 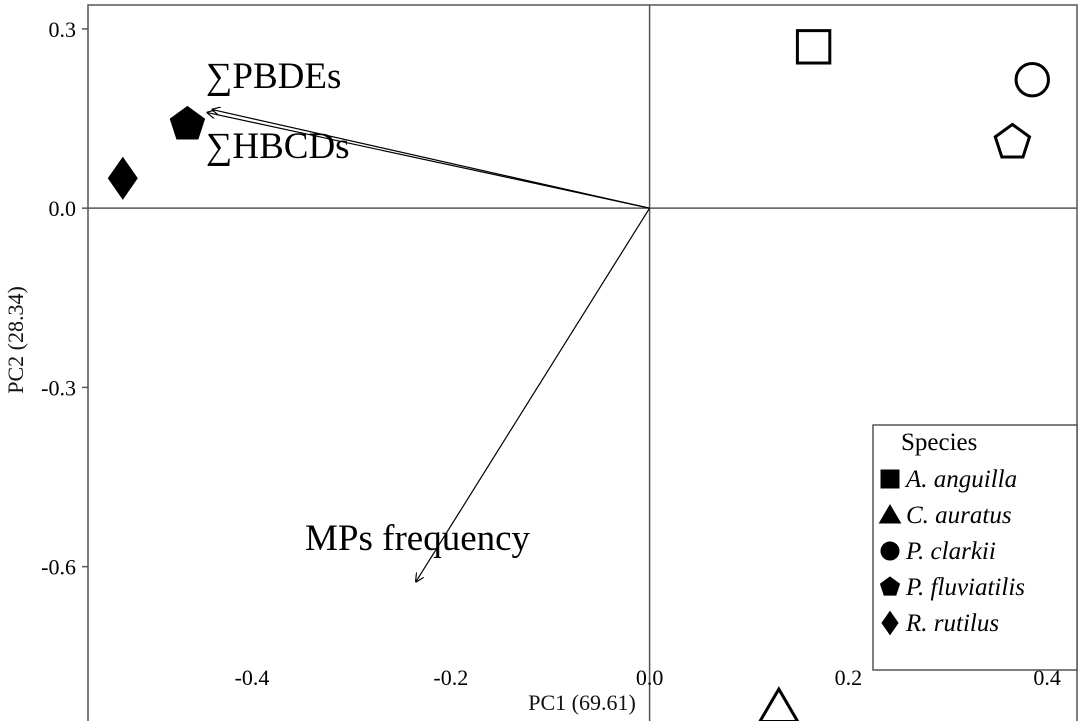 What do you see at coordinates (952, 623) in the screenshot?
I see `legend-label: R. rutilus` at bounding box center [952, 623].